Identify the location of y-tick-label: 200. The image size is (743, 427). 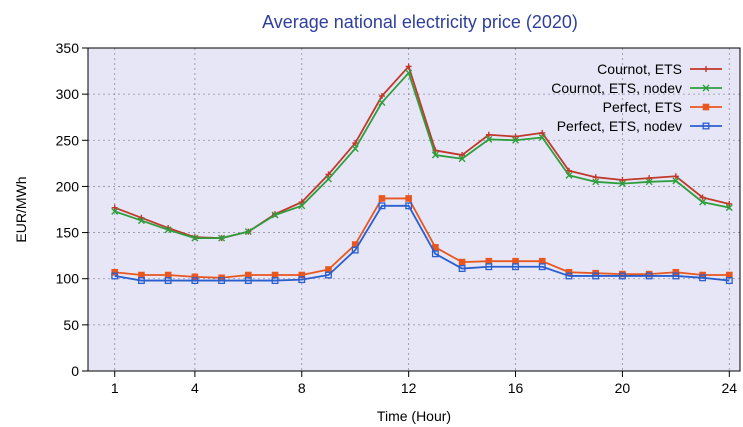
(68, 186).